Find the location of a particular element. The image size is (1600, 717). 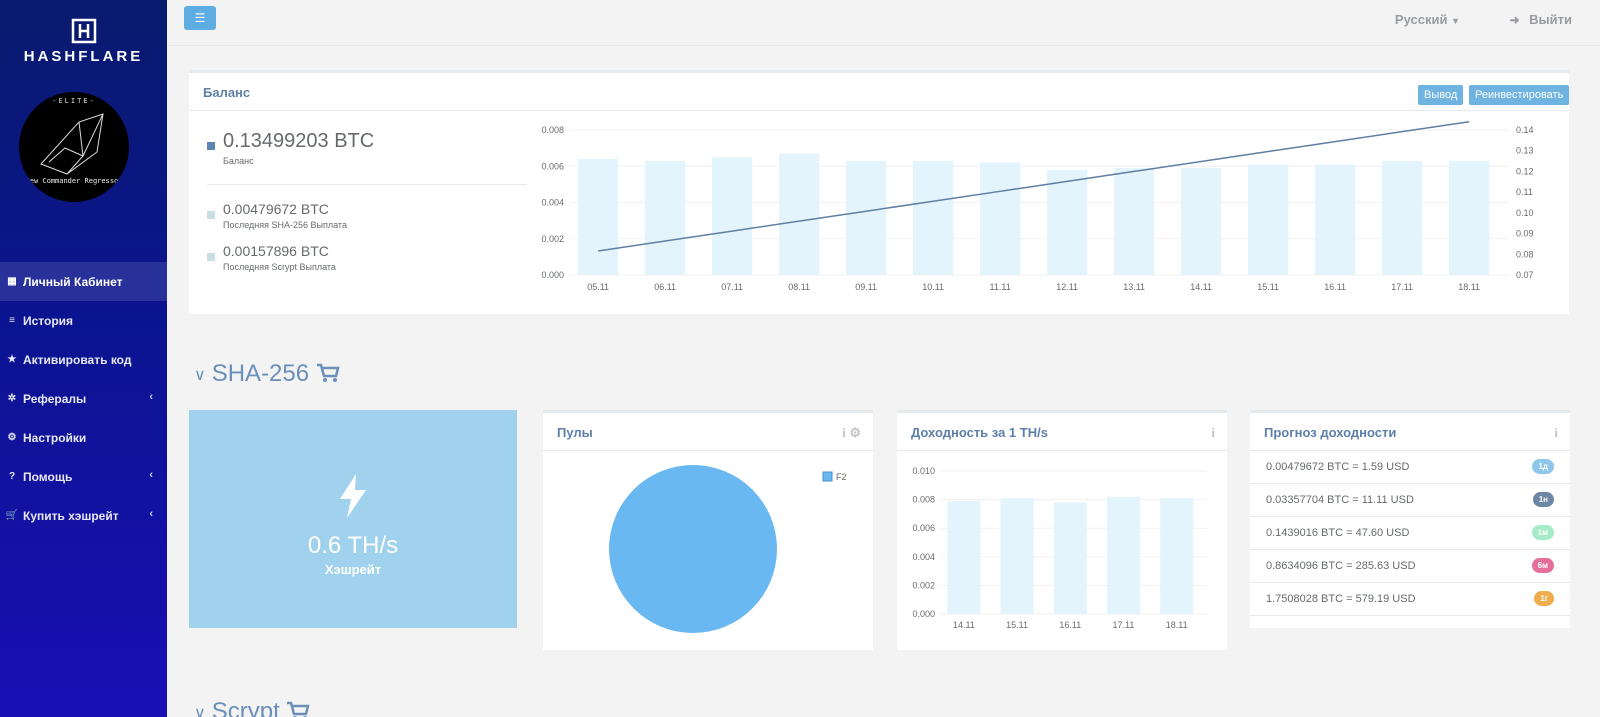

x-tick-label: 12.11 is located at coordinates (1067, 287).